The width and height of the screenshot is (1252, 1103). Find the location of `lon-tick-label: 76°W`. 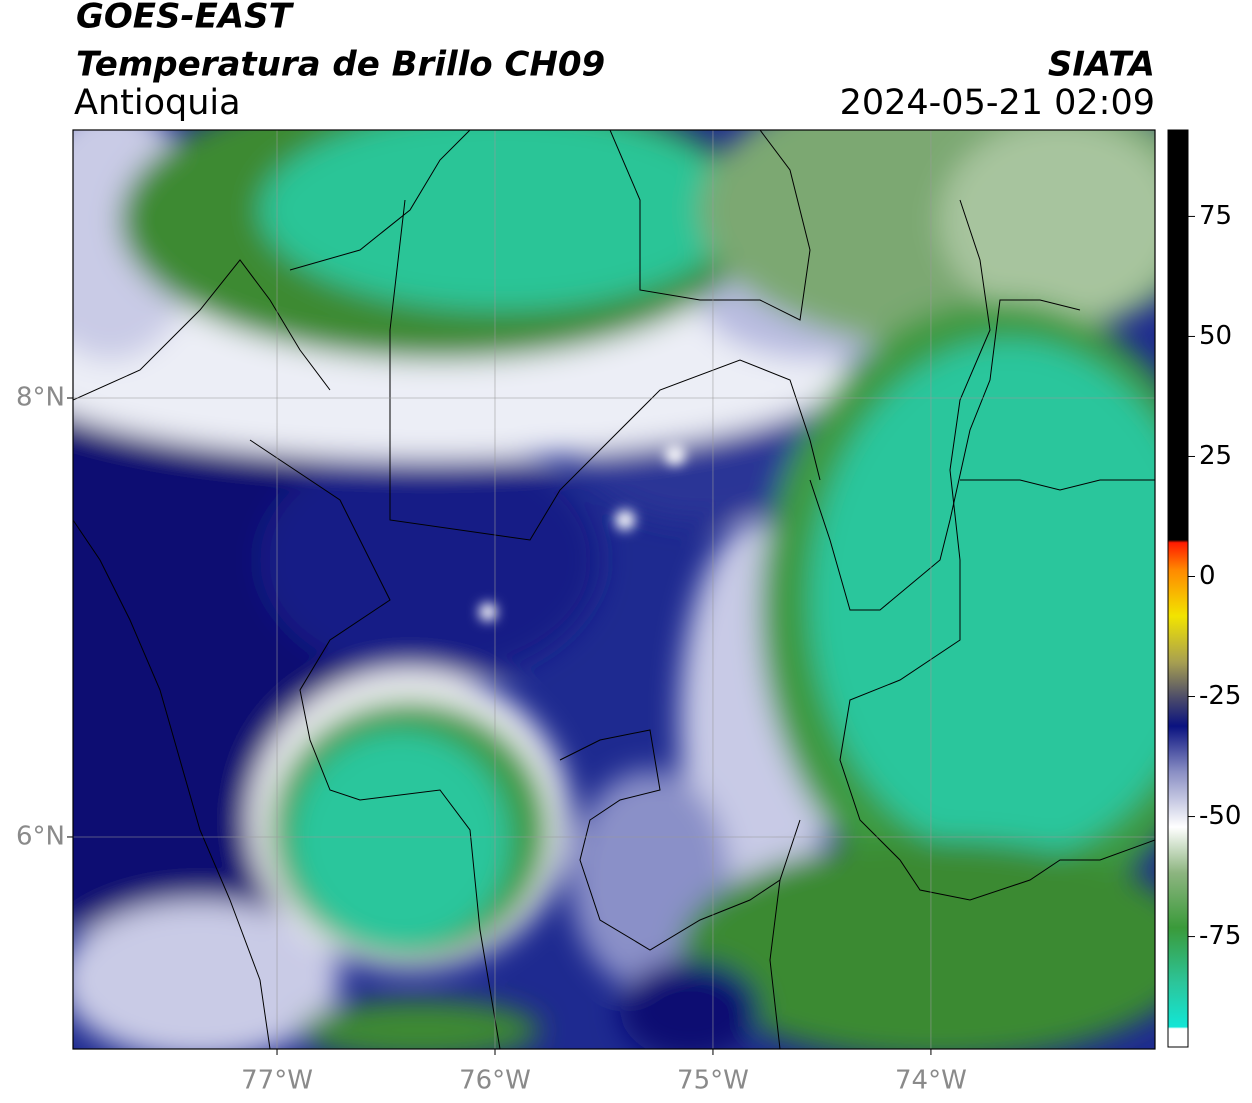

lon-tick-label: 76°W is located at coordinates (495, 1081).